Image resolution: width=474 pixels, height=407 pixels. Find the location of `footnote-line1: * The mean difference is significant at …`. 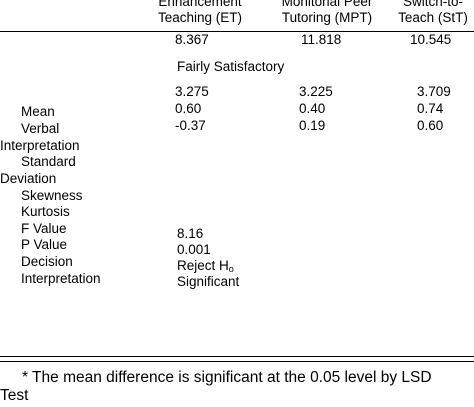

footnote-line1: * The mean difference is significant at … is located at coordinates (227, 377).